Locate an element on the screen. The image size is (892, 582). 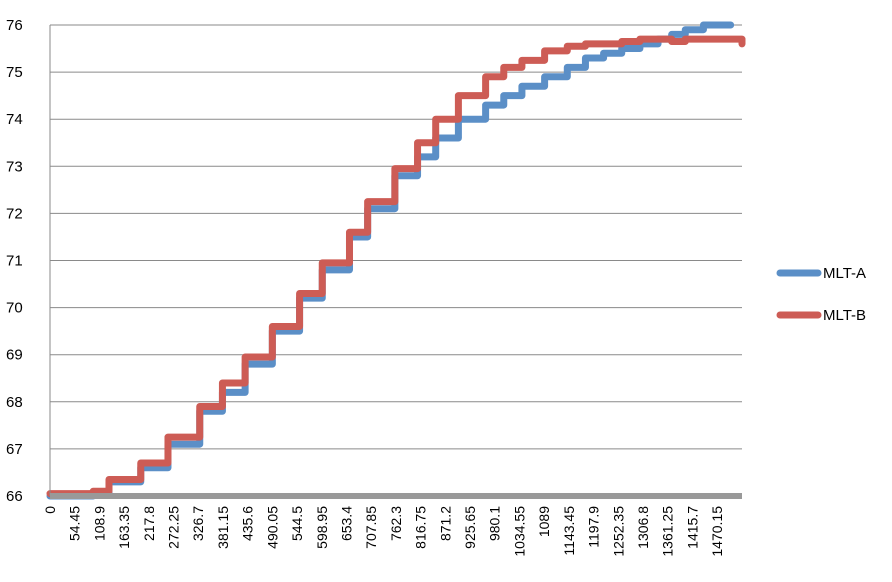
x-tick-label: 816.75 is located at coordinates (421, 527).